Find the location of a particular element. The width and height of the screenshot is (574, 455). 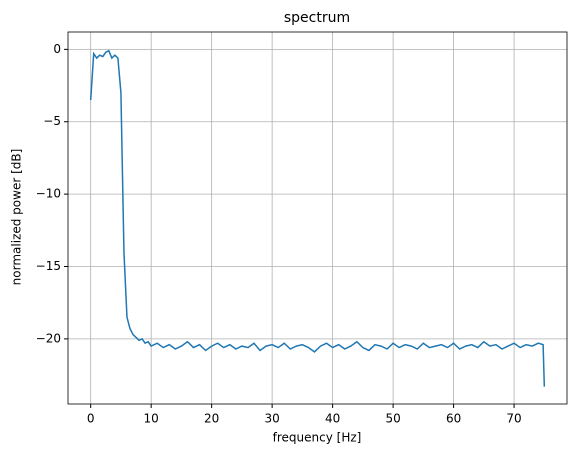

x-tick-label: 70 is located at coordinates (513, 419).